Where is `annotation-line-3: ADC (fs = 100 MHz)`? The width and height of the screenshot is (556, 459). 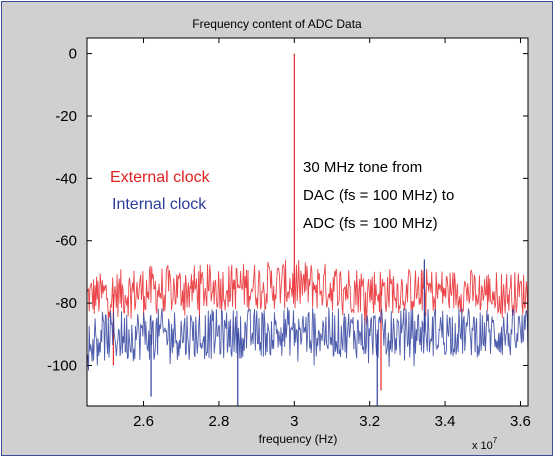 annotation-line-3: ADC (fs = 100 MHz) is located at coordinates (370, 223).